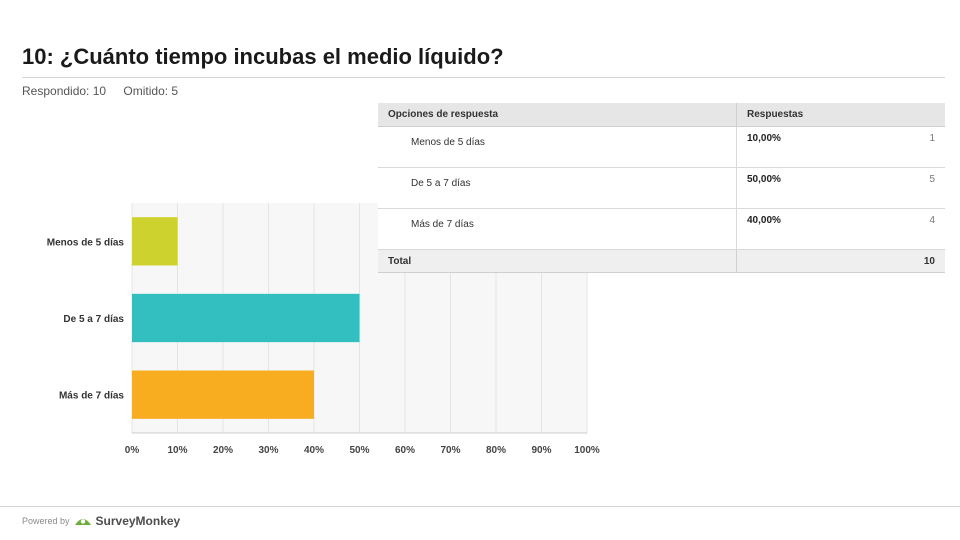 The width and height of the screenshot is (960, 540). I want to click on x-tick-label: 30%, so click(268, 450).